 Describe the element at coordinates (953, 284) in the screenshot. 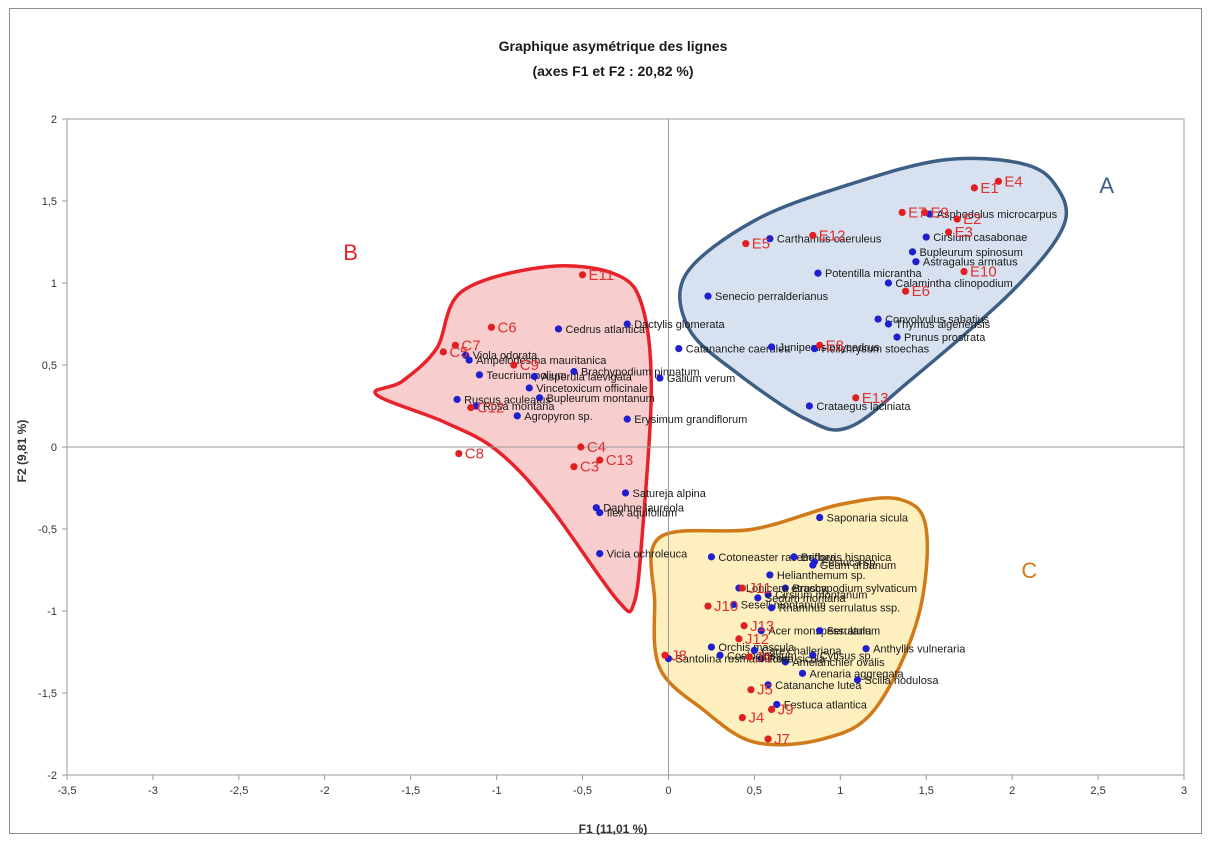

I see `species-label: Calamintha clinopodium` at that location.